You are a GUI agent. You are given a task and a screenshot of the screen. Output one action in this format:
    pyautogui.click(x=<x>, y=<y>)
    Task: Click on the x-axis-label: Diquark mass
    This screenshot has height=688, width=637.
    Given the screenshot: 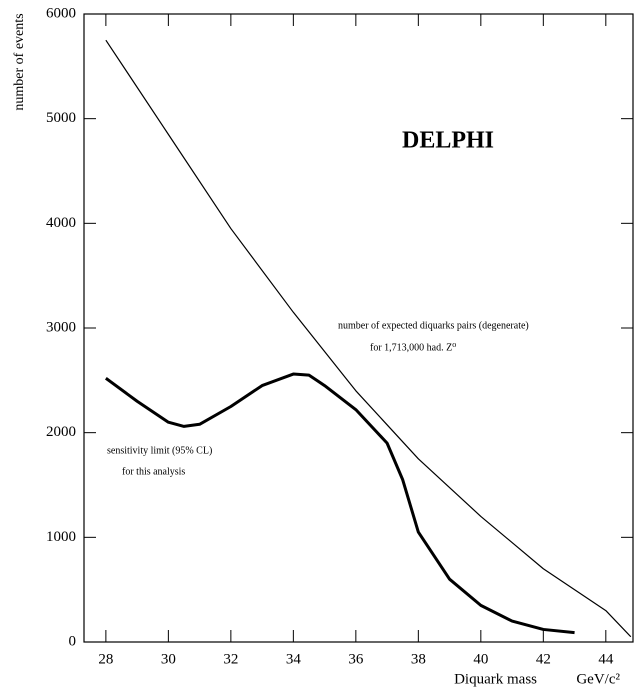 What is the action you would take?
    pyautogui.click(x=495, y=679)
    